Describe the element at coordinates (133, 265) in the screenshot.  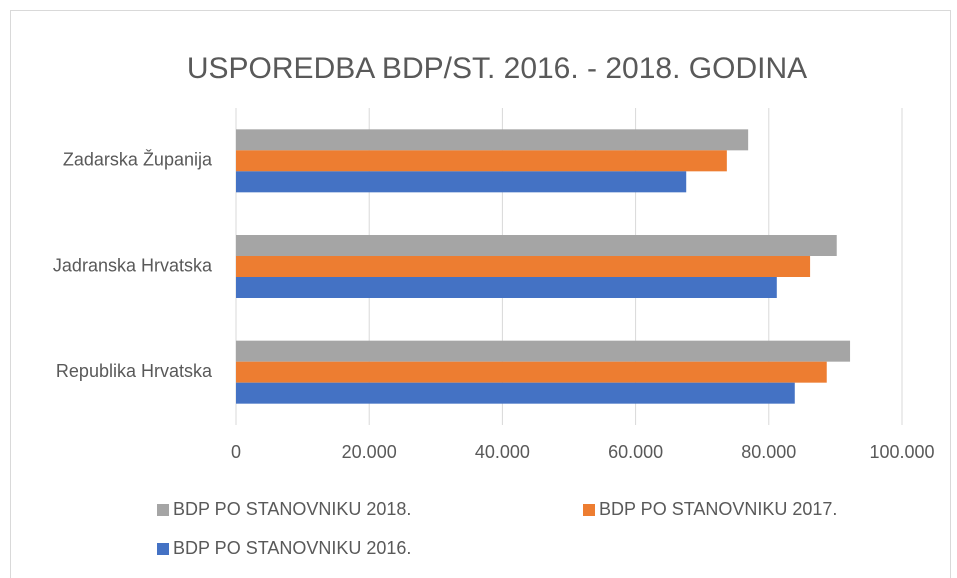
I see `y-tick-label: Jadranska Hrvatska` at that location.